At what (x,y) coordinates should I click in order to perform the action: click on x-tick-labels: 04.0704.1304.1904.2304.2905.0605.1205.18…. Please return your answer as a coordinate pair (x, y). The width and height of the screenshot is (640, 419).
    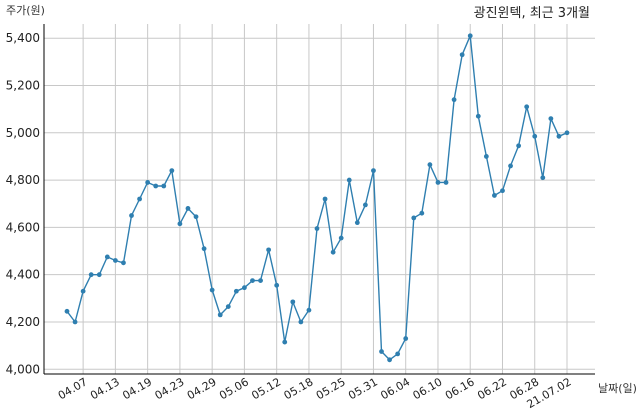
    Looking at the image, I should click on (315, 393).